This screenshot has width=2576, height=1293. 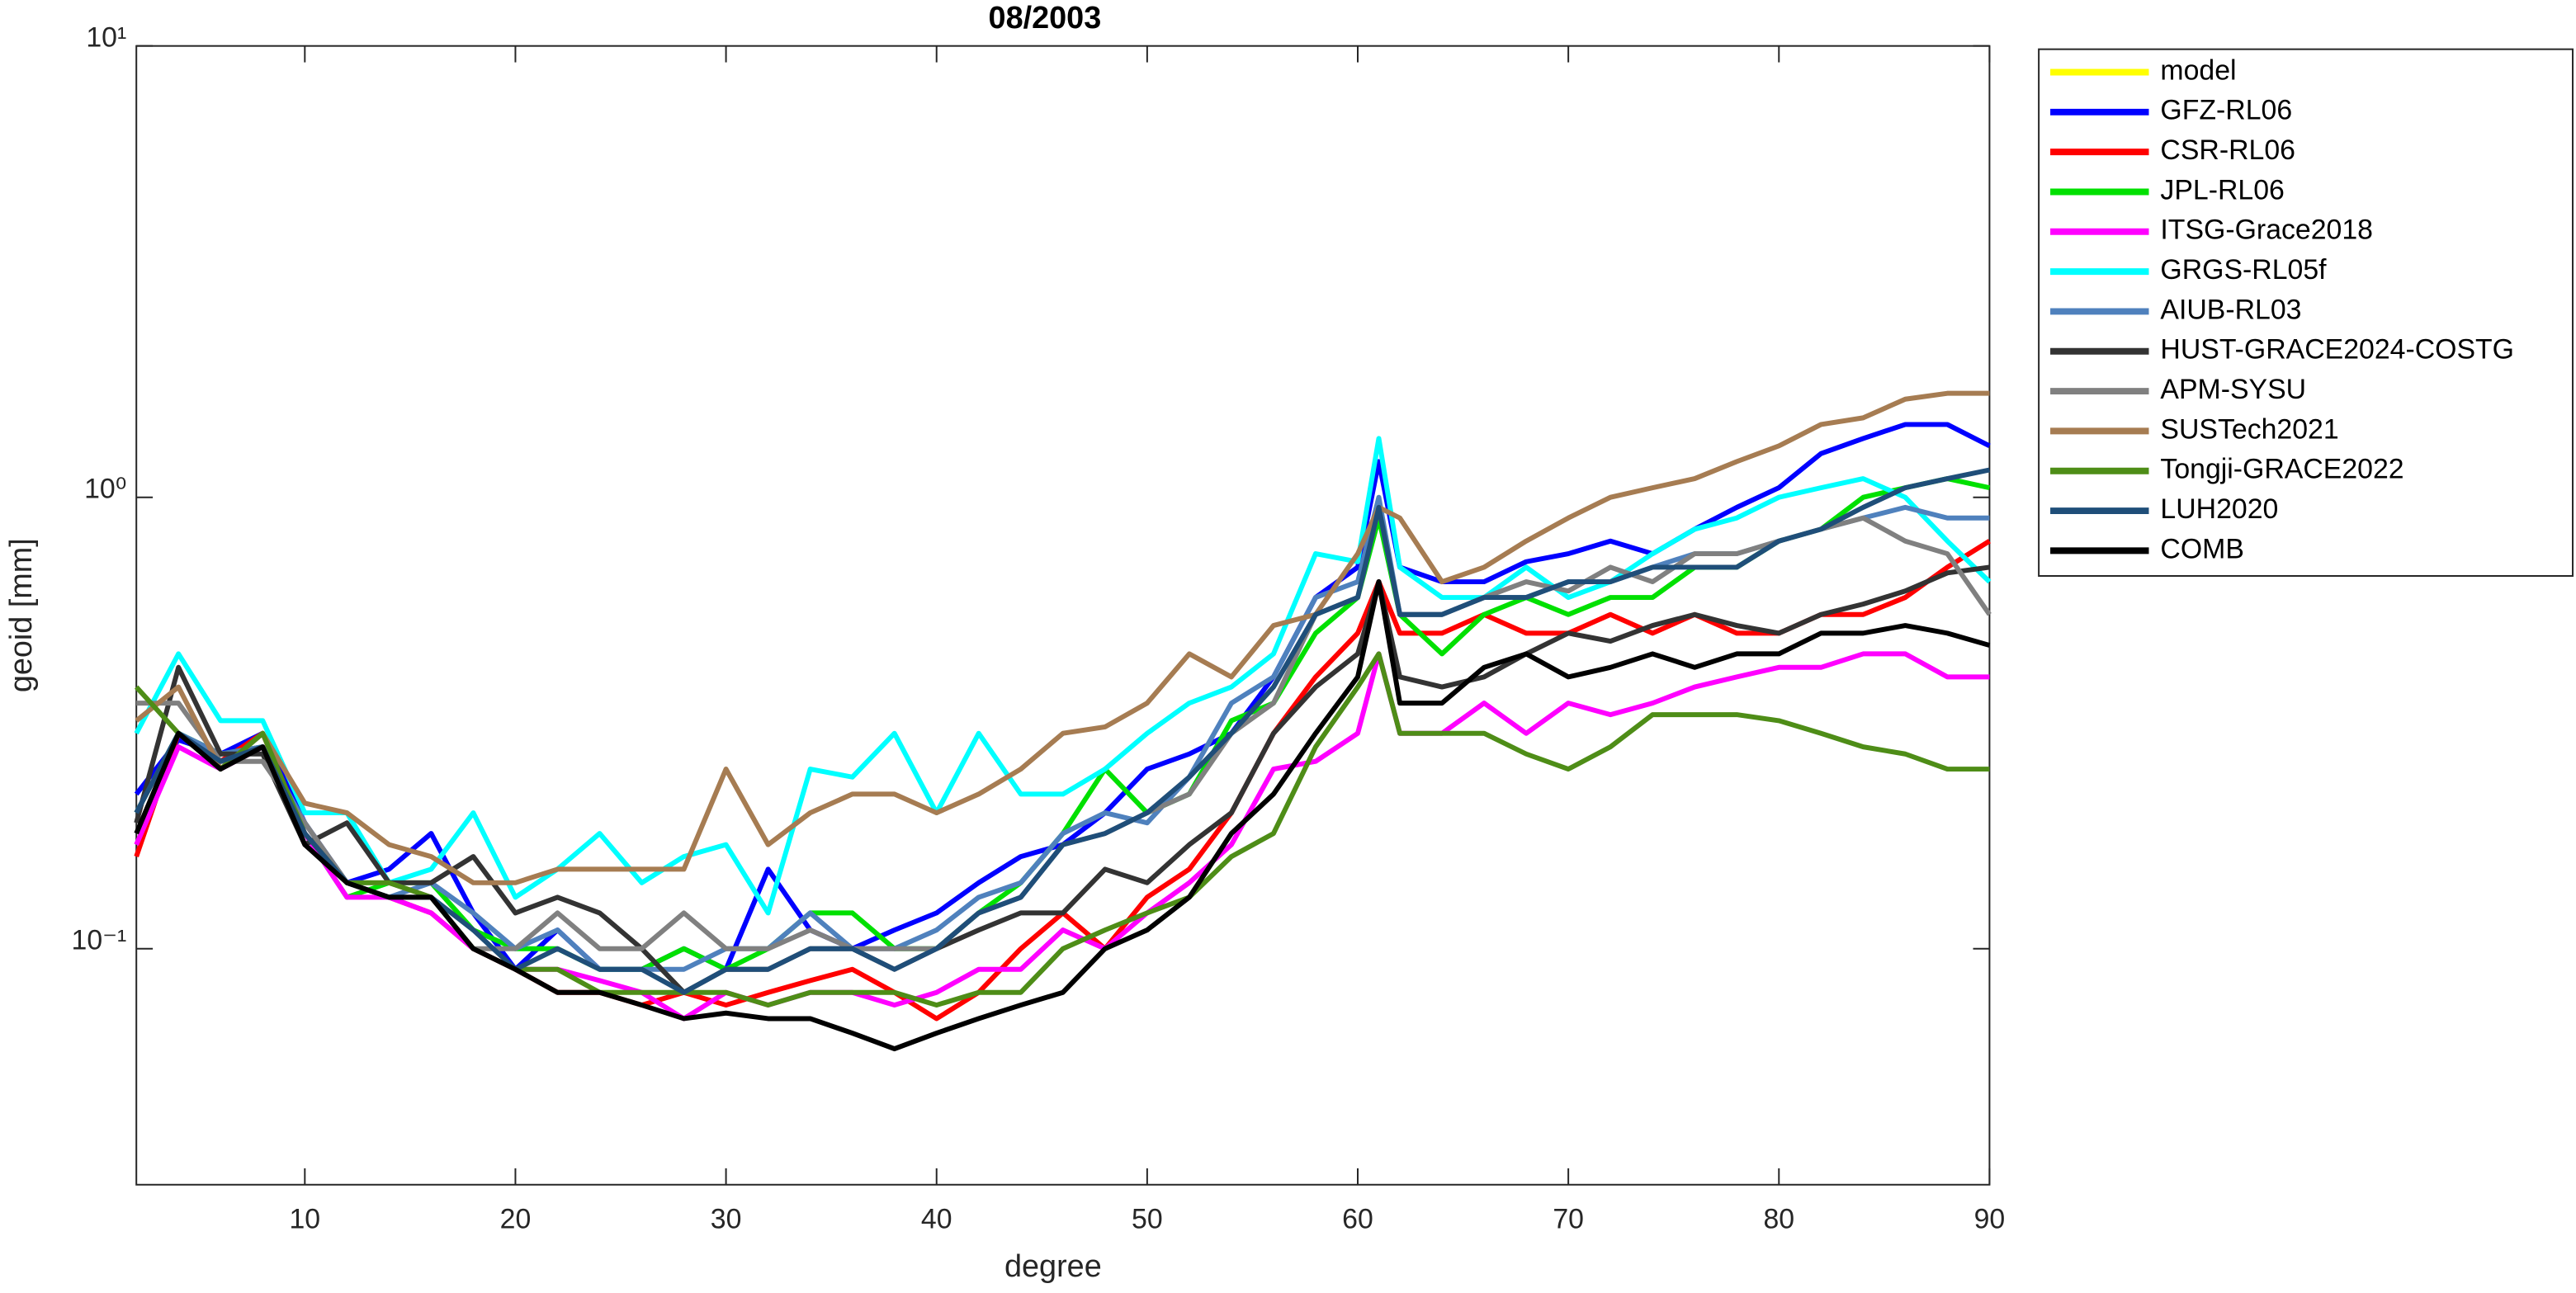 What do you see at coordinates (2243, 269) in the screenshot?
I see `legend-label: GRGS-RL05f` at bounding box center [2243, 269].